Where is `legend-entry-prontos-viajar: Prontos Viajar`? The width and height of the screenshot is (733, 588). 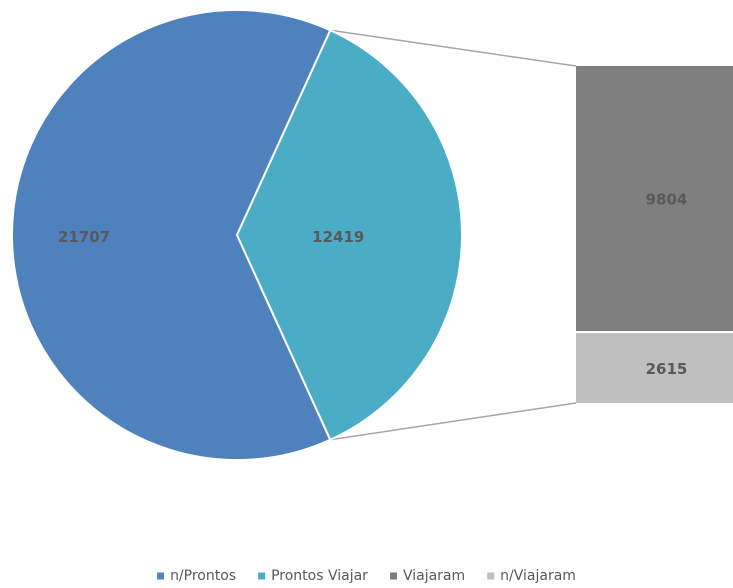 legend-entry-prontos-viajar: Prontos Viajar is located at coordinates (313, 576).